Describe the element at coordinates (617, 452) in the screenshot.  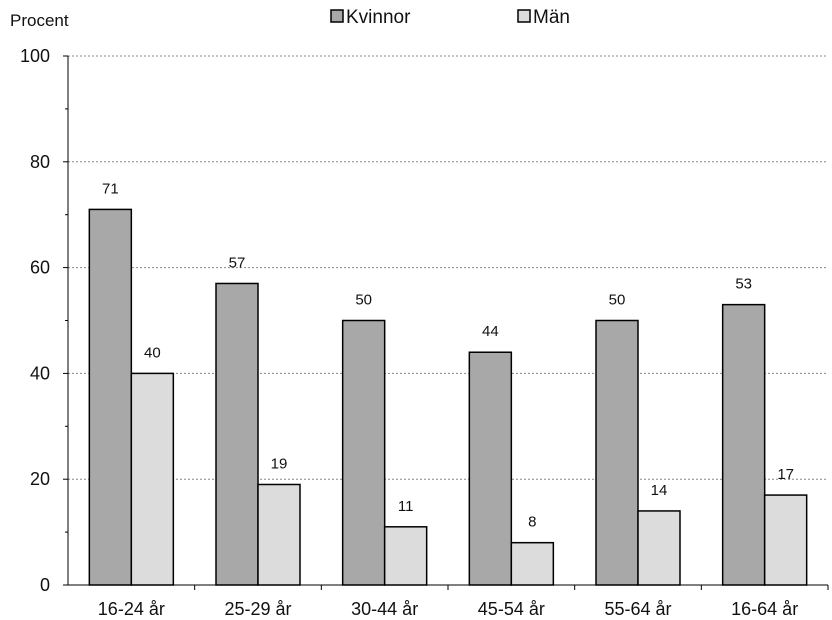
I see `bar-kvinnor-55-64-ar` at that location.